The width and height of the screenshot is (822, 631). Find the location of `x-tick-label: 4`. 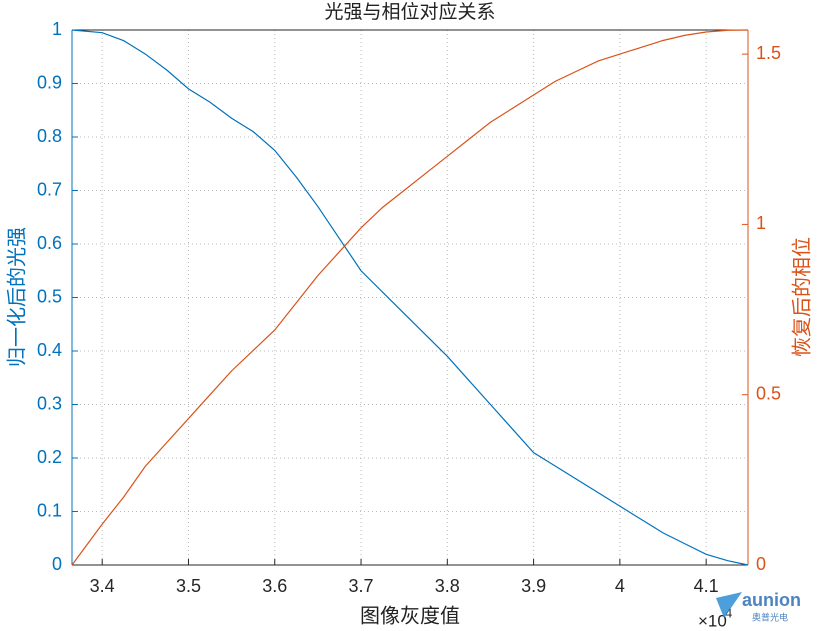

x-tick-label: 4 is located at coordinates (620, 586).